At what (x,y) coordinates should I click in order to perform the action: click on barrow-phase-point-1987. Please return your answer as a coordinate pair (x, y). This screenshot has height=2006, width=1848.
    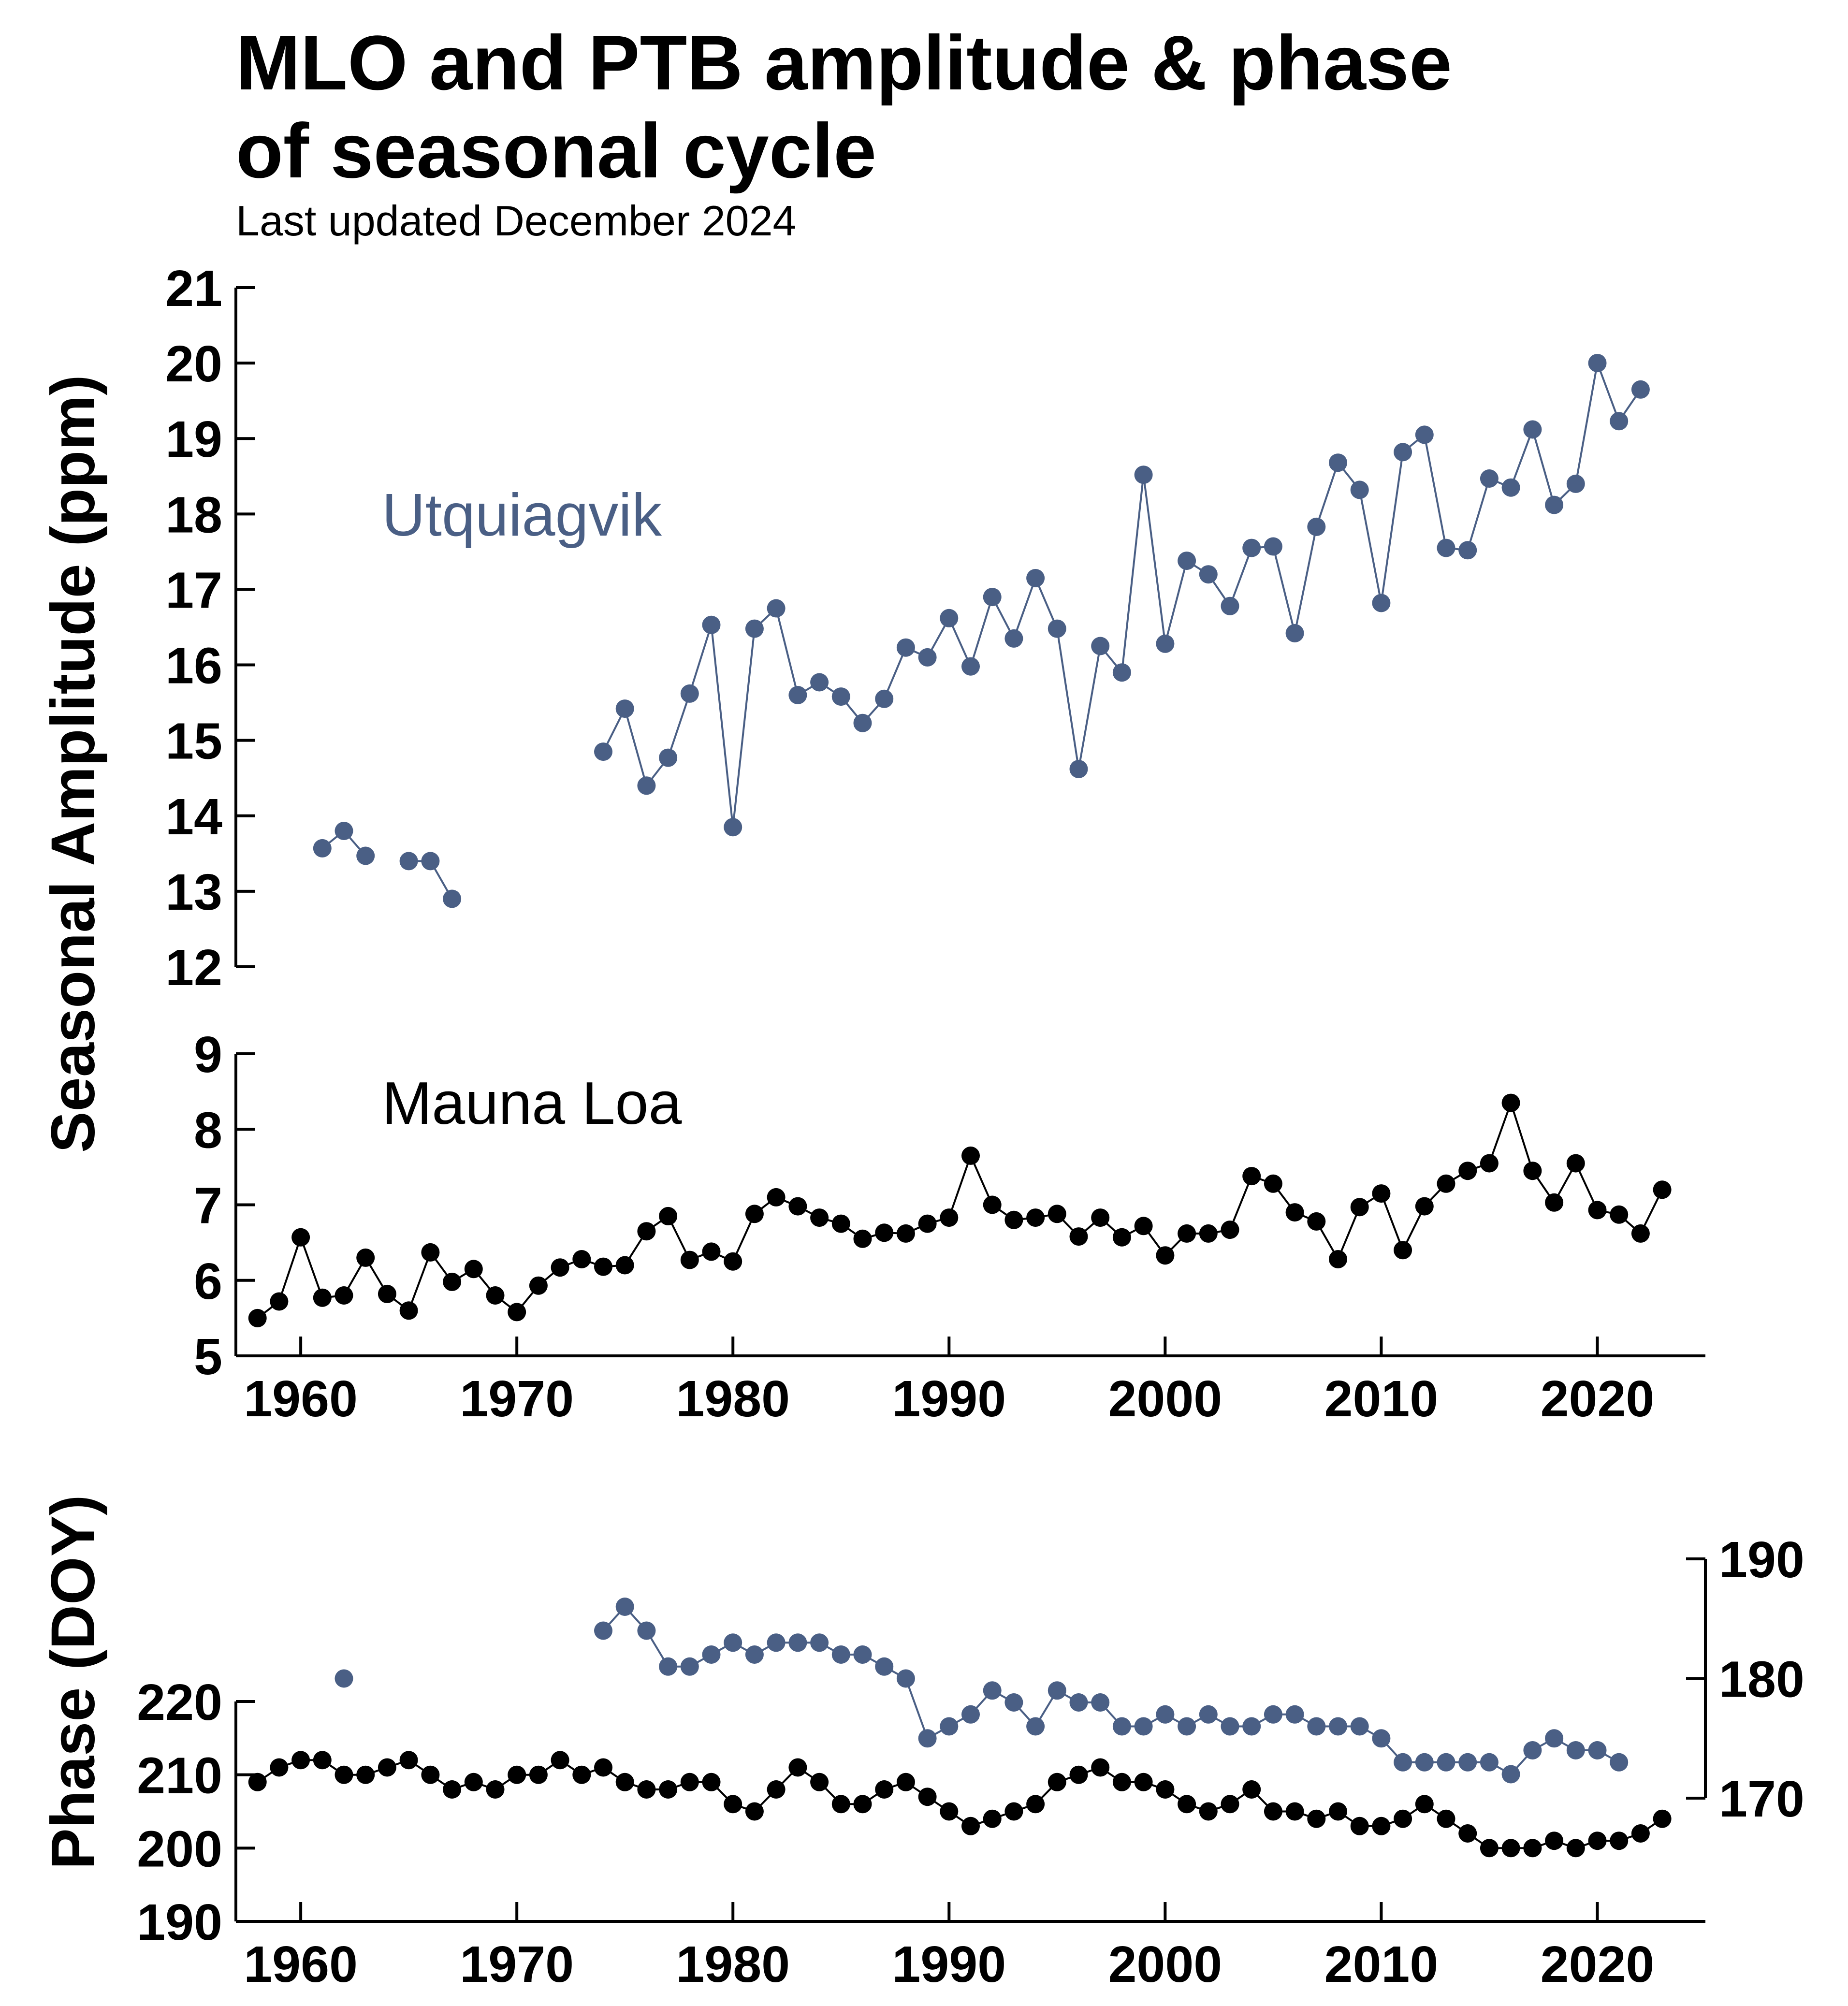
    Looking at the image, I should click on (884, 1666).